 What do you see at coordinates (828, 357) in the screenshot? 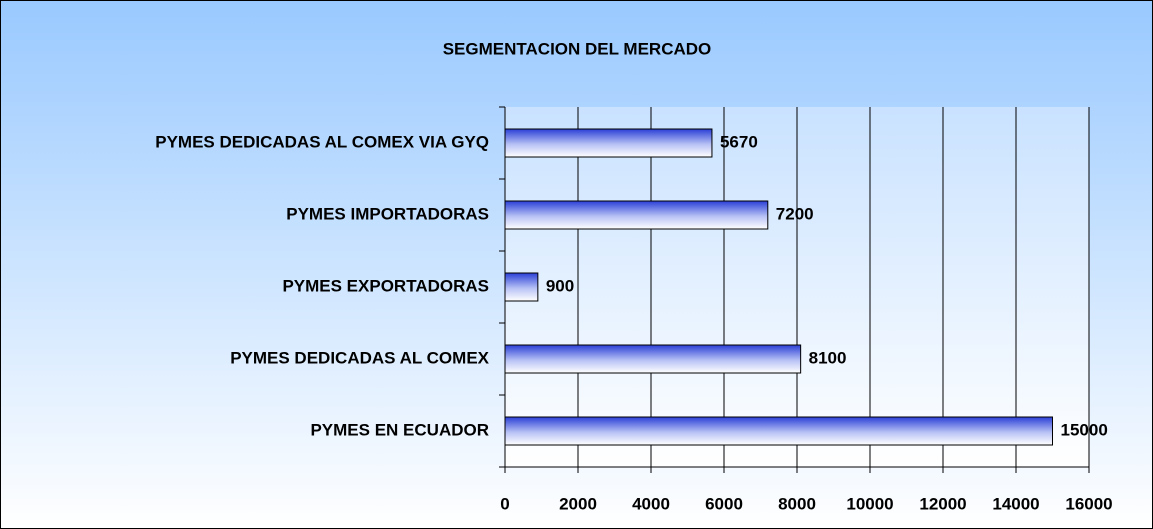
I see `value-label: 8100` at bounding box center [828, 357].